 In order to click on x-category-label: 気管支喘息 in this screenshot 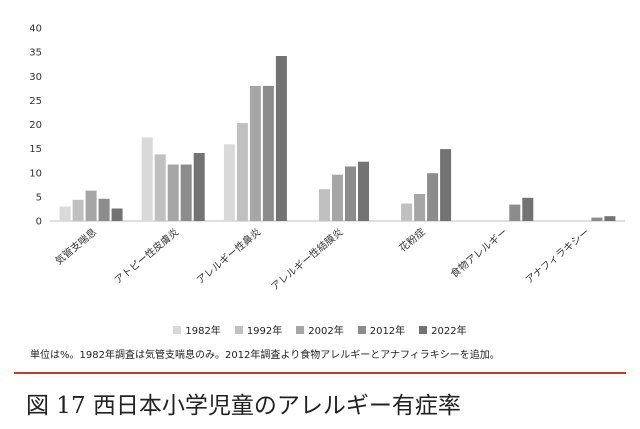, I will do `click(75, 246)`.